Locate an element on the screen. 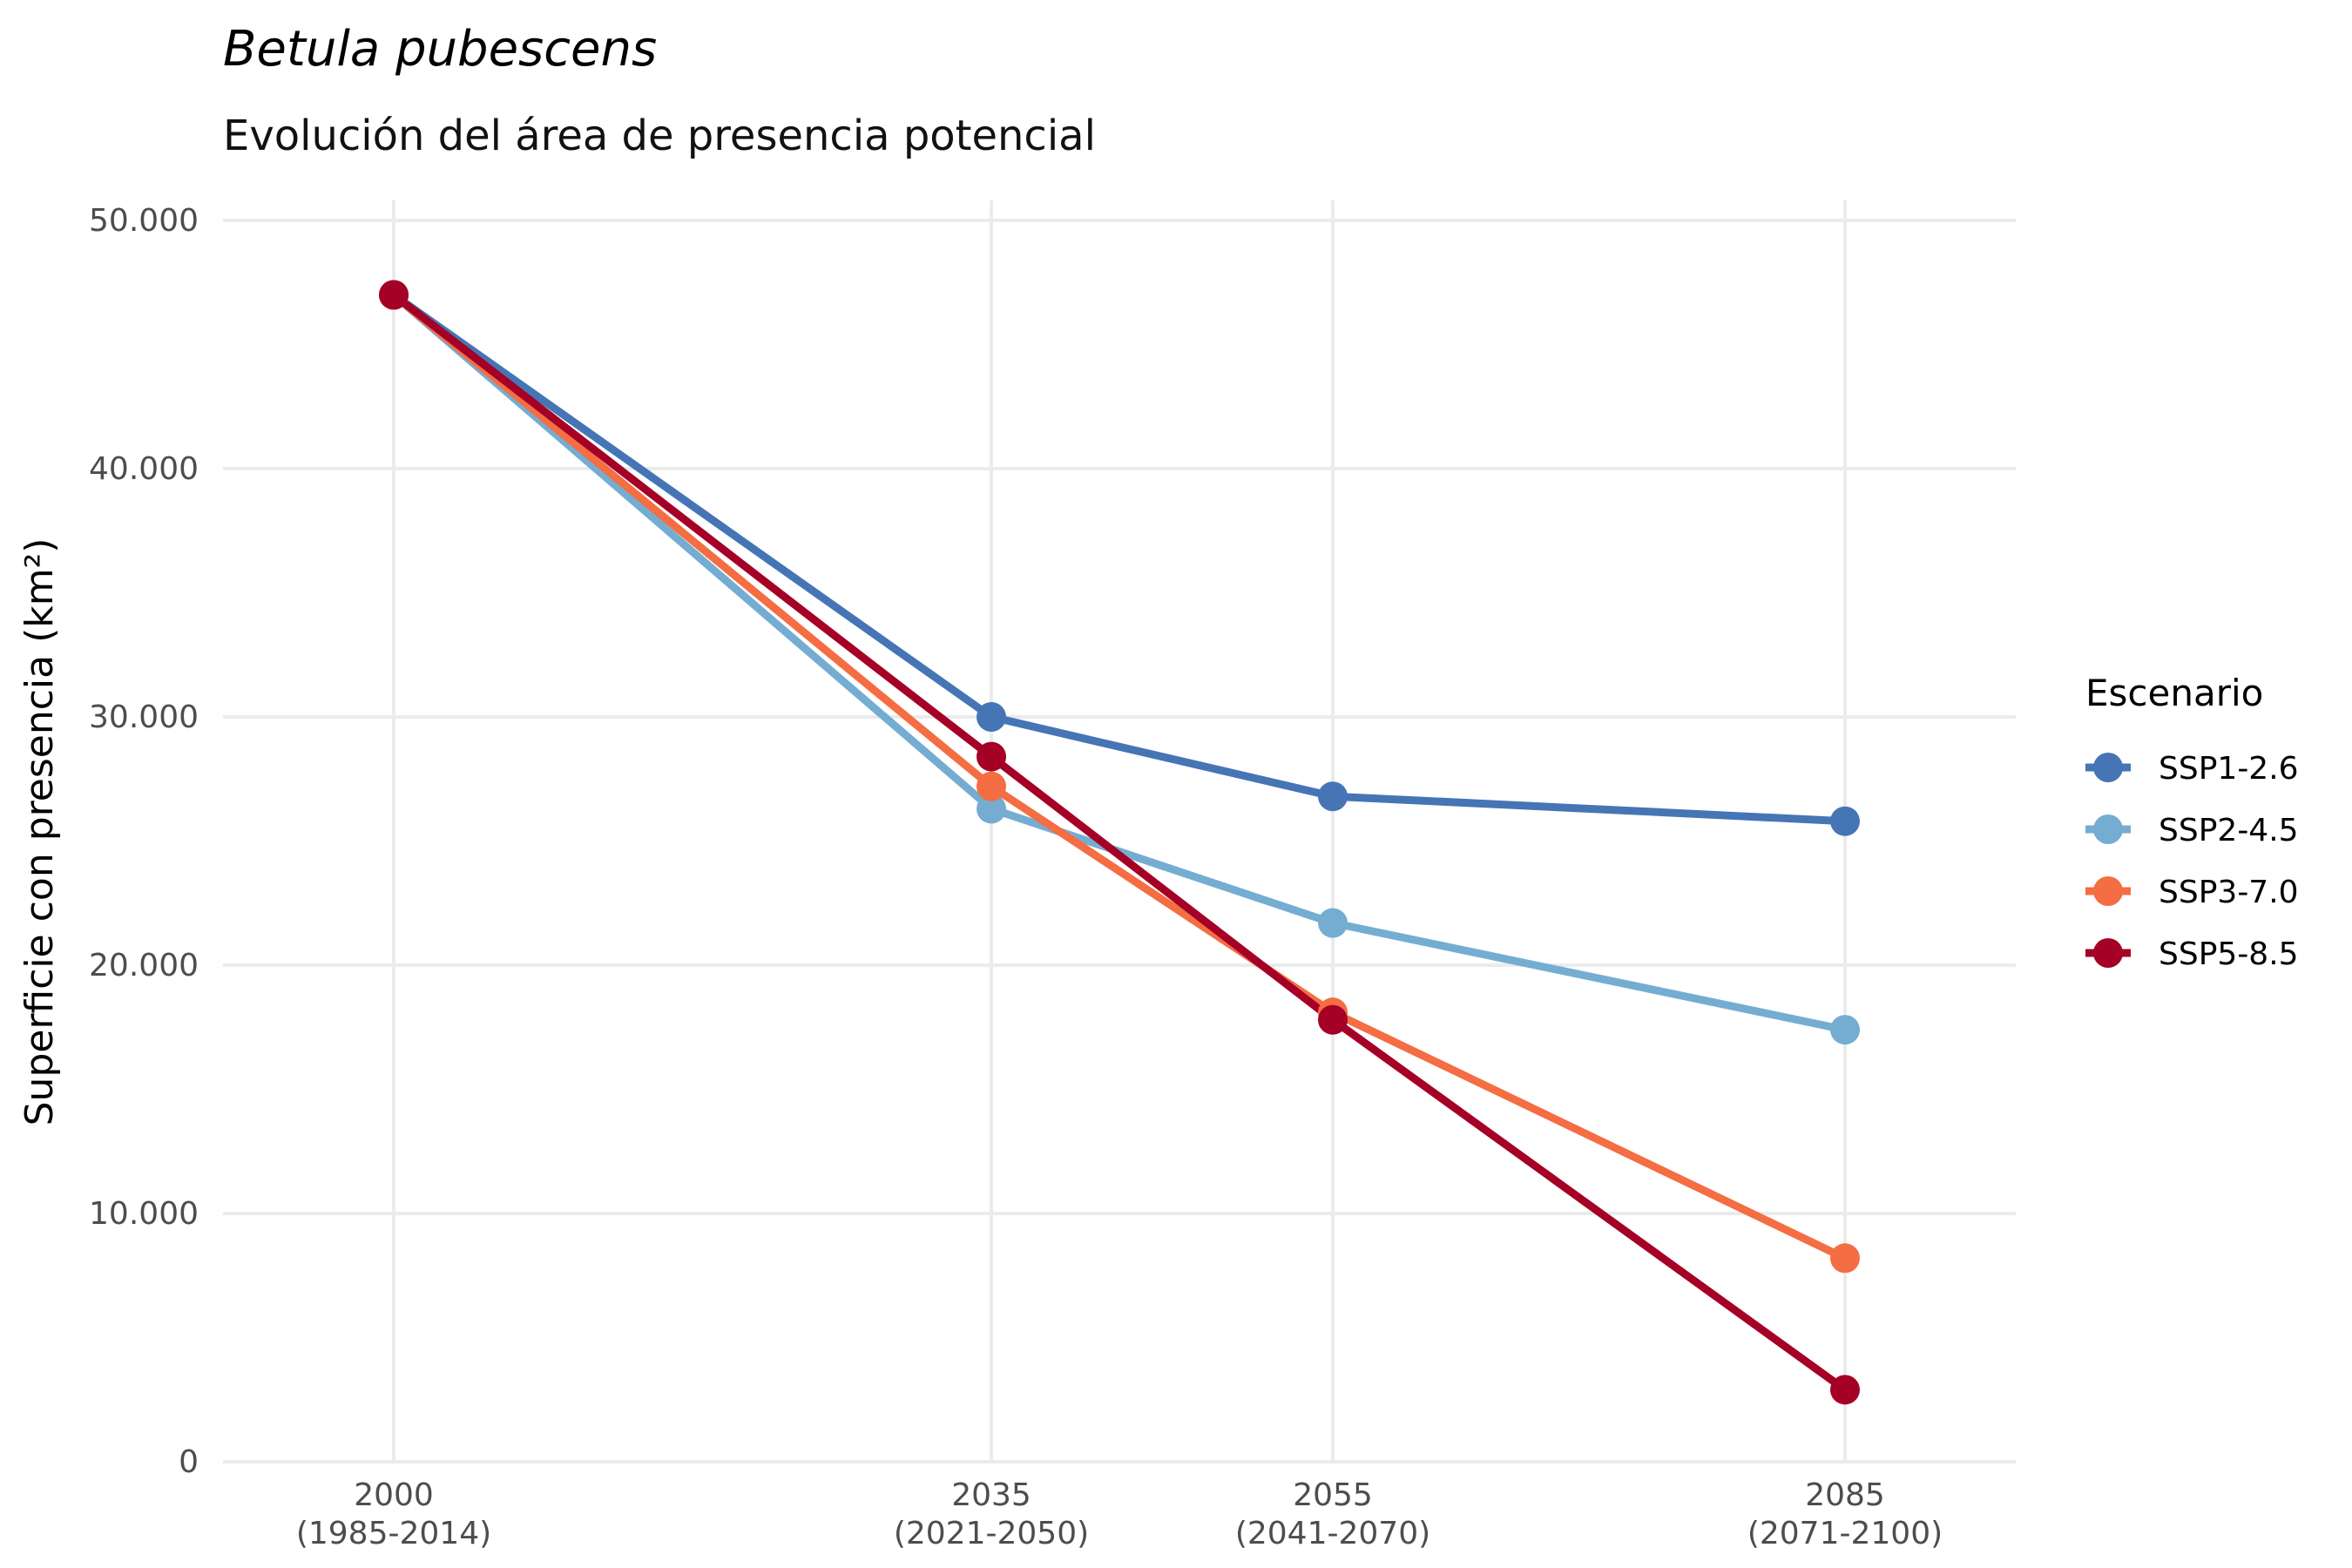 This screenshot has width=2352, height=1568. y-tick-label: 30.000 is located at coordinates (144, 717).